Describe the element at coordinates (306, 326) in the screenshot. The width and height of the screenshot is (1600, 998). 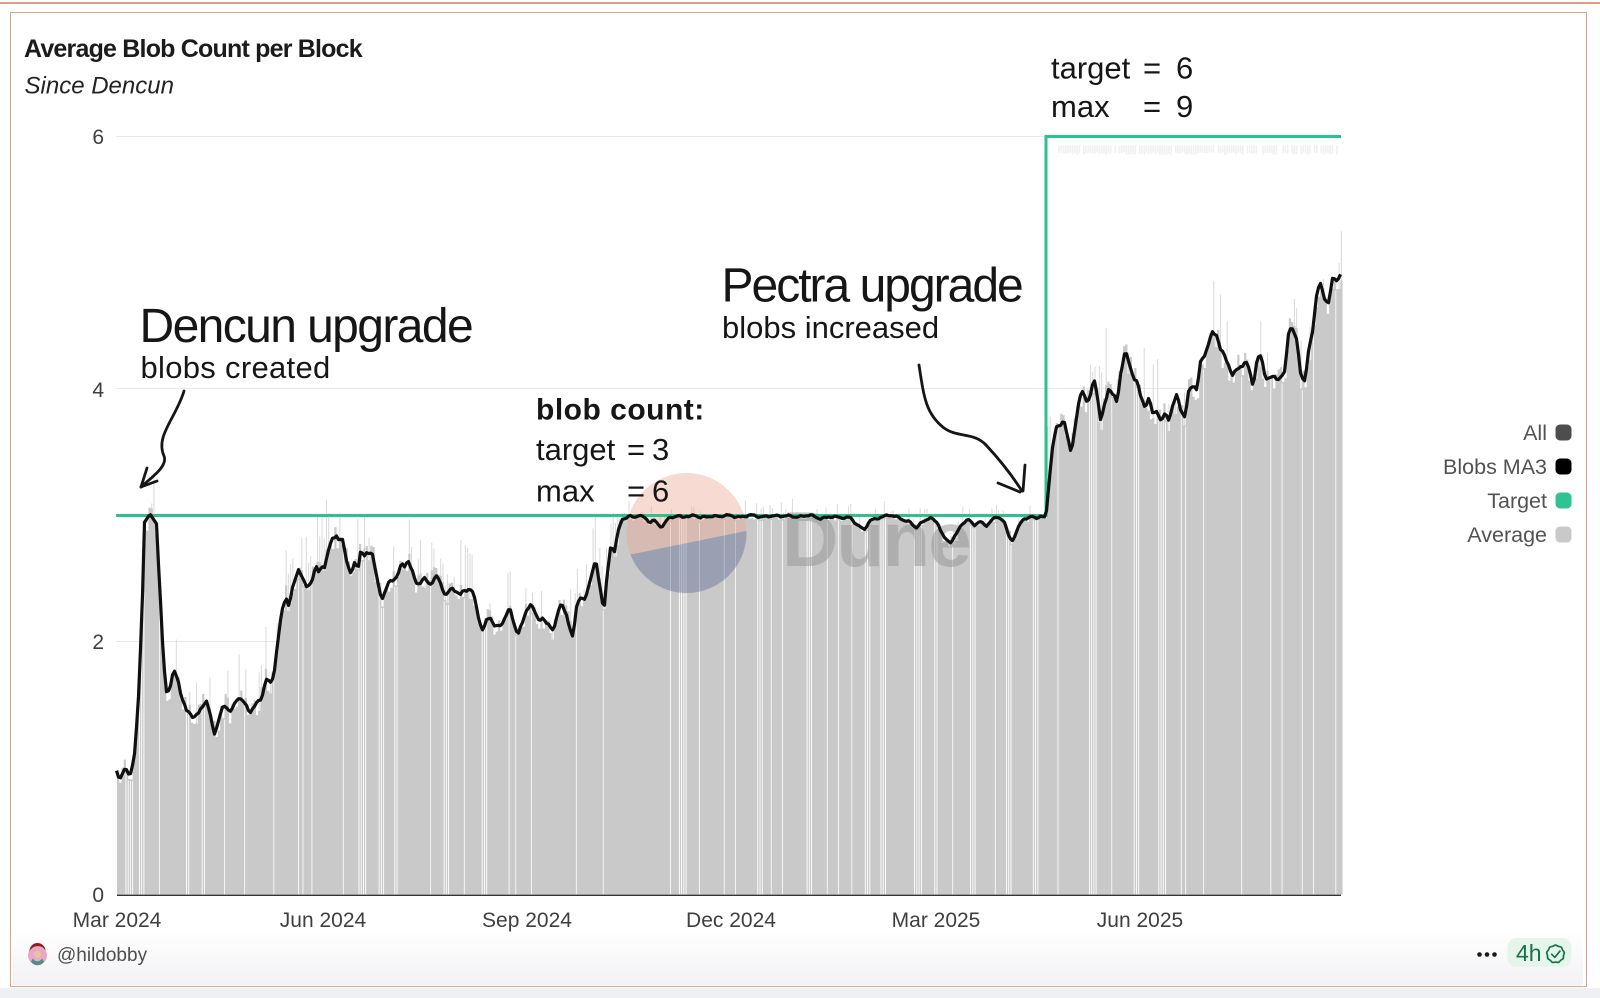
I see `svg-text: Dencun upgrade` at that location.